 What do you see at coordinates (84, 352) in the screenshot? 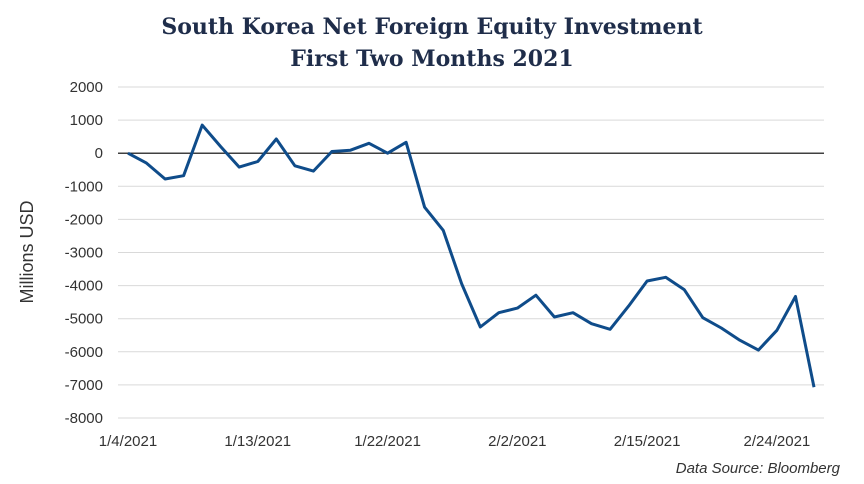
I see `y-tick-label: -6000` at bounding box center [84, 352].